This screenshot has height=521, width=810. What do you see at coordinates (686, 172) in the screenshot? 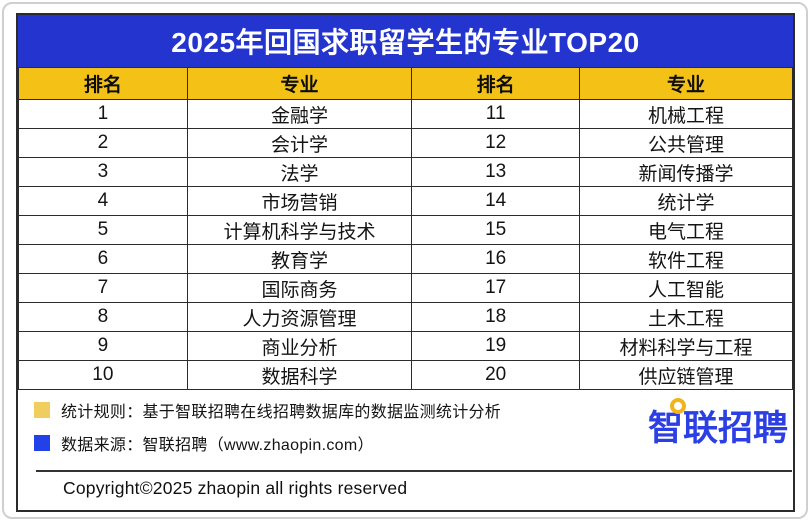
I see `major-cell: 新闻传播学` at bounding box center [686, 172].